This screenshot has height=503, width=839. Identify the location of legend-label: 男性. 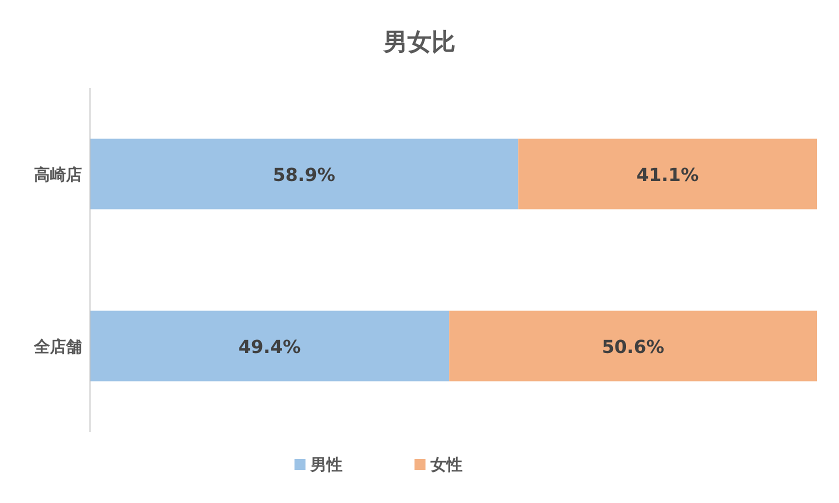
(326, 464).